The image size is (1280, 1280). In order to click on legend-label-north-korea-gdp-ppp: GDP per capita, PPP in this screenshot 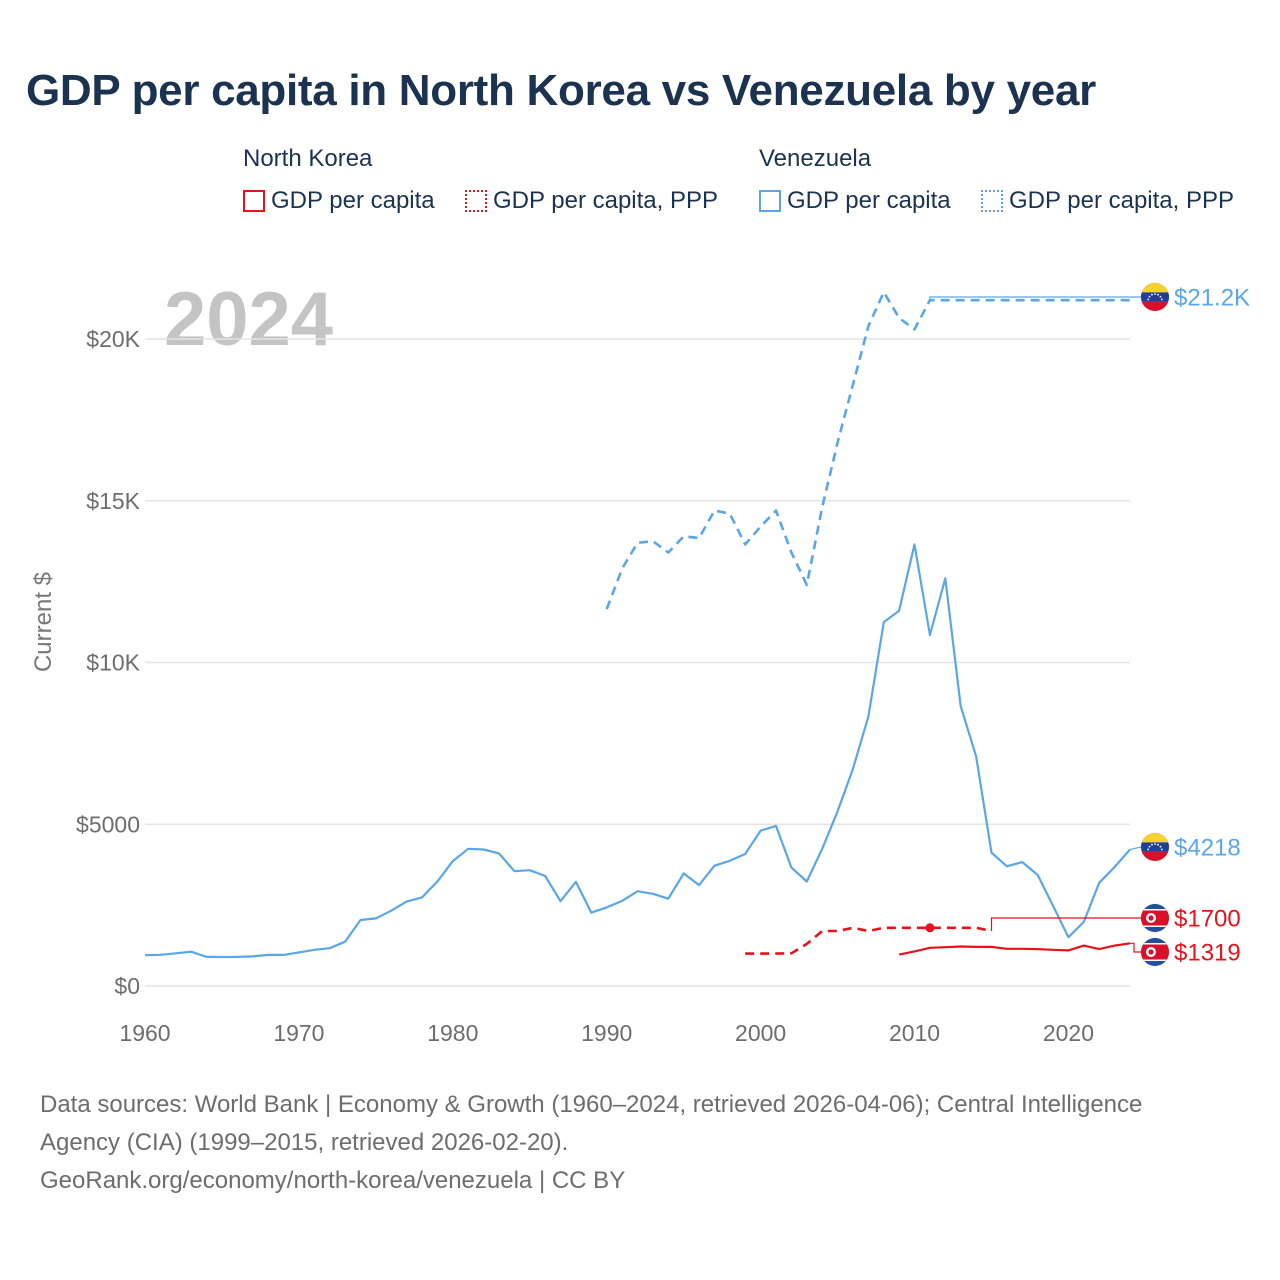, I will do `click(605, 200)`.